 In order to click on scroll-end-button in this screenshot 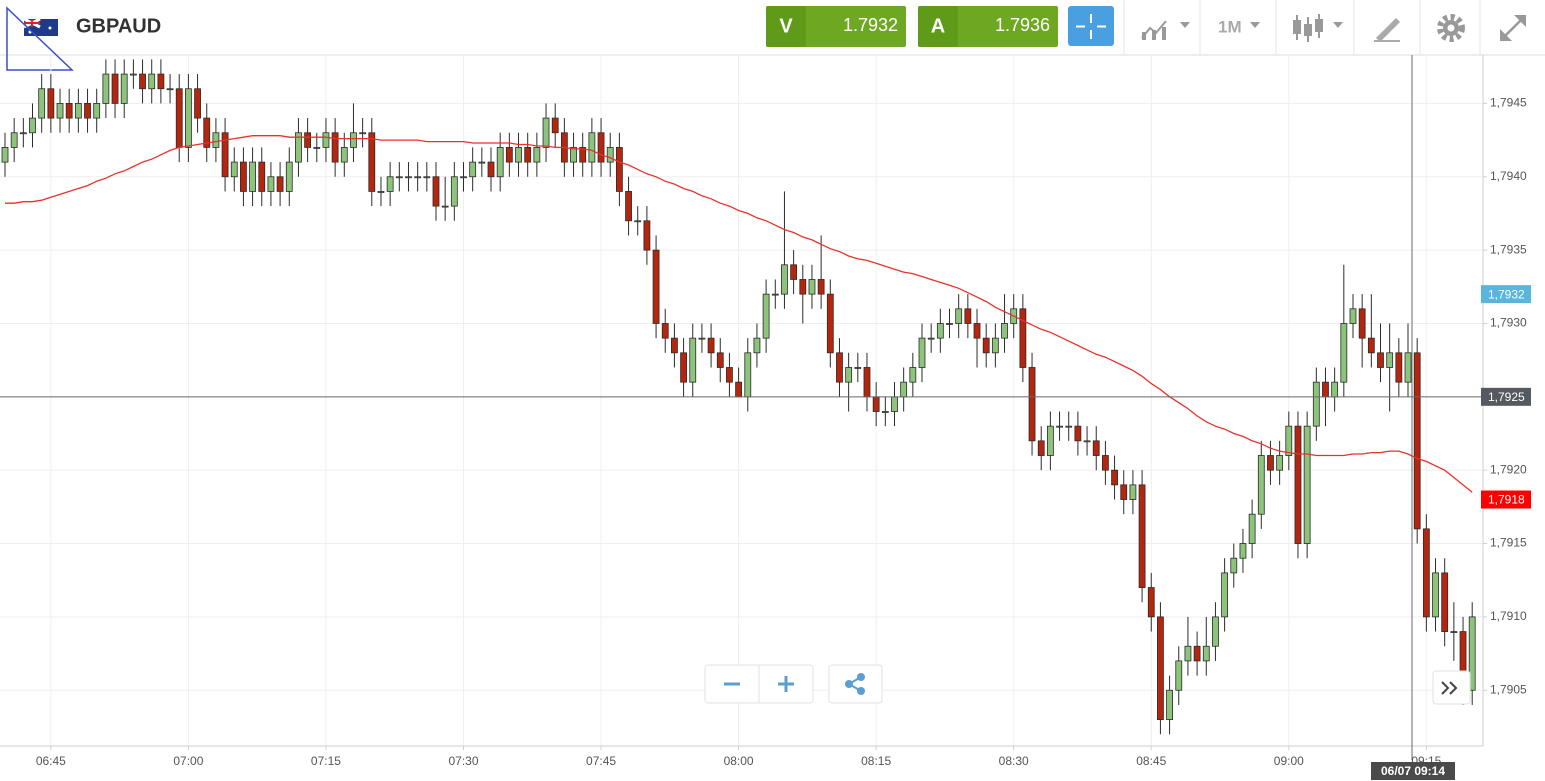, I will do `click(1451, 687)`.